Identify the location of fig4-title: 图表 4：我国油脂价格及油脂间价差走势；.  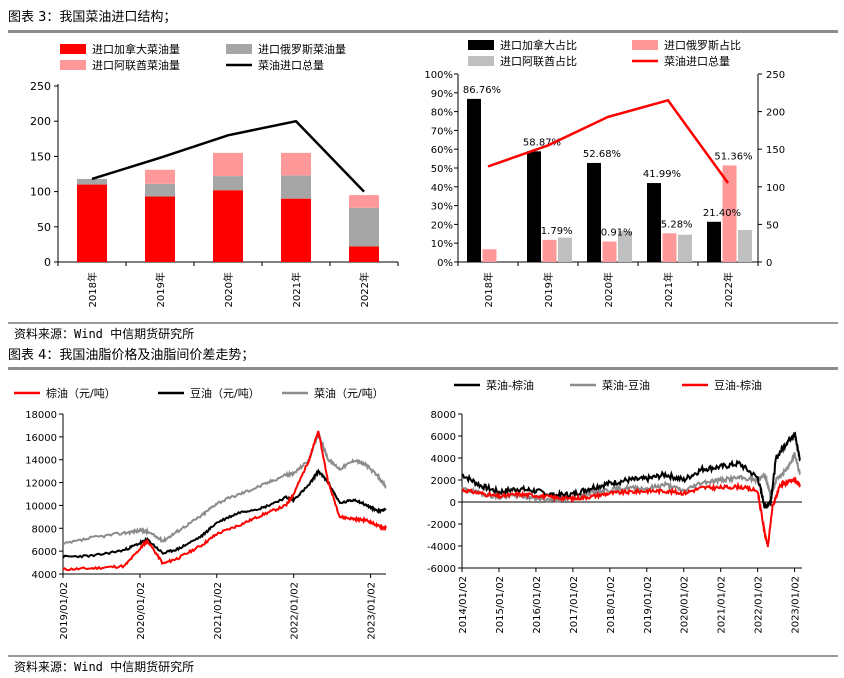
(131, 355).